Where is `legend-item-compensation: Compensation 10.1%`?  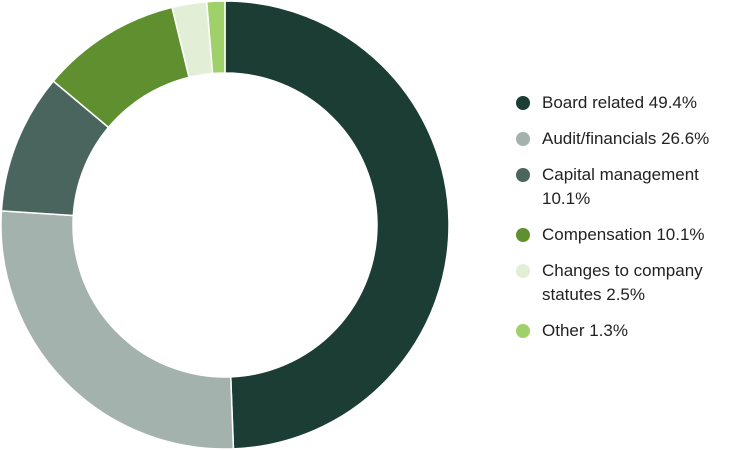 legend-item-compensation: Compensation 10.1% is located at coordinates (632, 235).